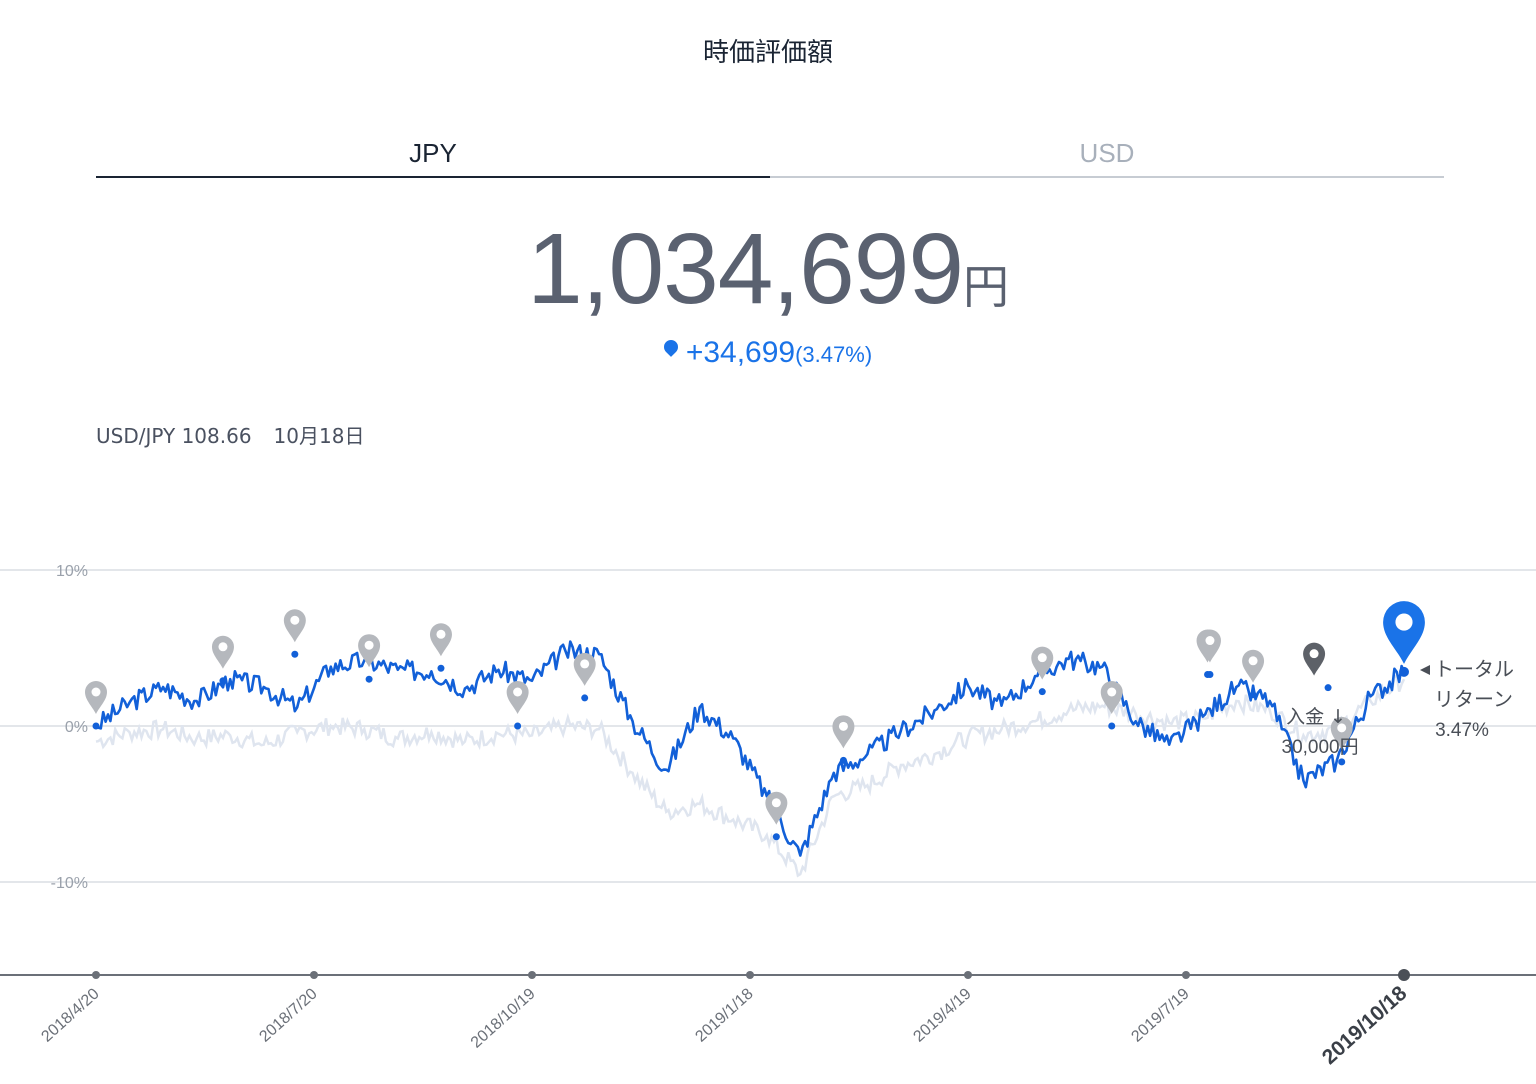 Image resolution: width=1536 pixels, height=1084 pixels. I want to click on fx-rate-label: USD/JPY 108.66, so click(174, 436).